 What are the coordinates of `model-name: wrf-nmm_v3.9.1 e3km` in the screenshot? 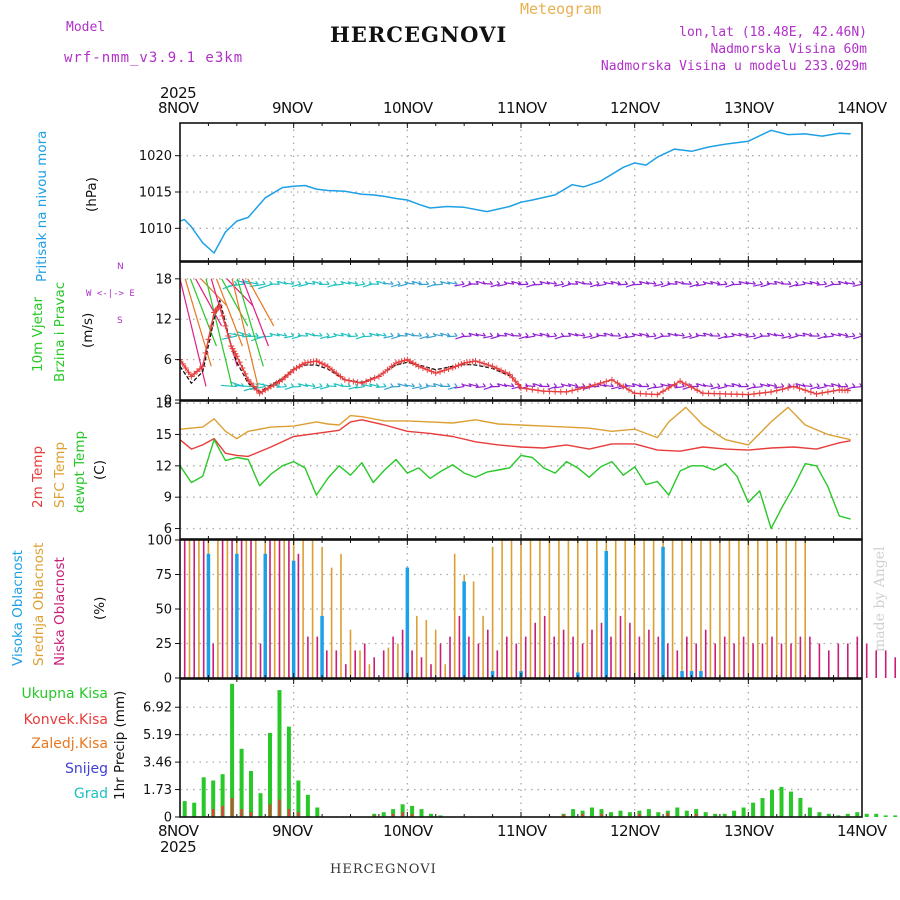 It's located at (154, 58).